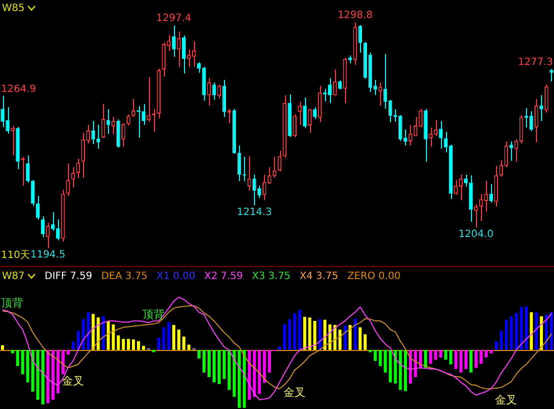 Image resolution: width=554 pixels, height=409 pixels. What do you see at coordinates (14, 277) in the screenshot?
I see `text: W87` at bounding box center [14, 277].